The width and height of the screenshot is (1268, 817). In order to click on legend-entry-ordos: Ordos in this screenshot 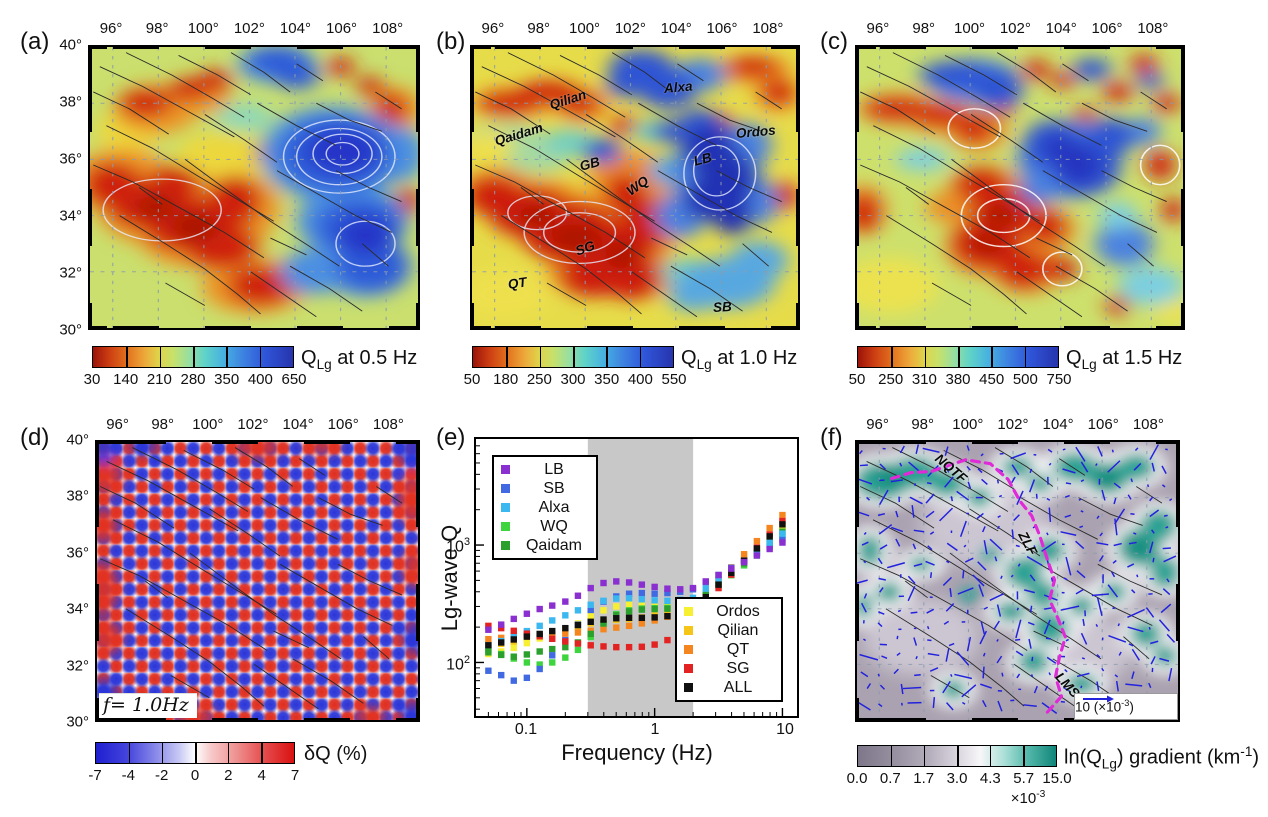, I will do `click(729, 611)`.